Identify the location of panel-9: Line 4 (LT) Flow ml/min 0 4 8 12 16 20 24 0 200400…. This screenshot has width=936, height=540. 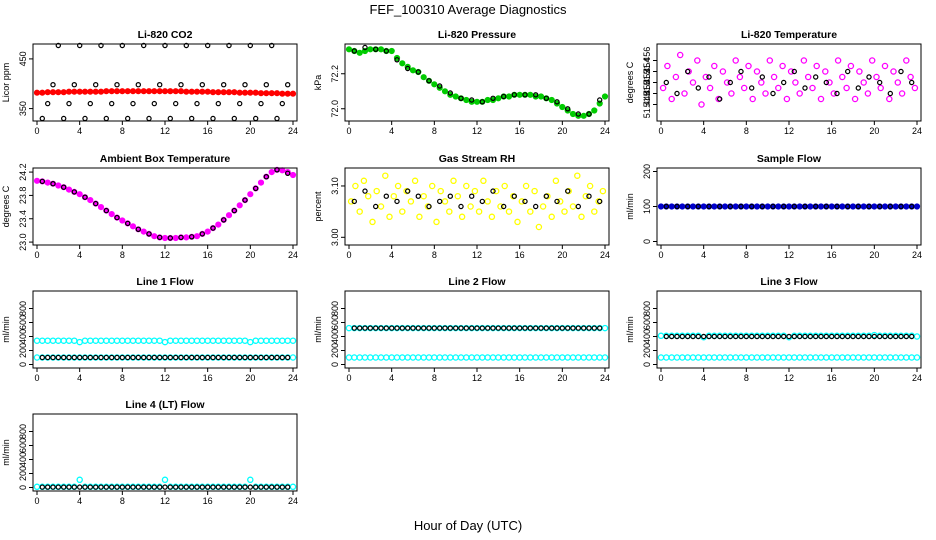
(149, 452).